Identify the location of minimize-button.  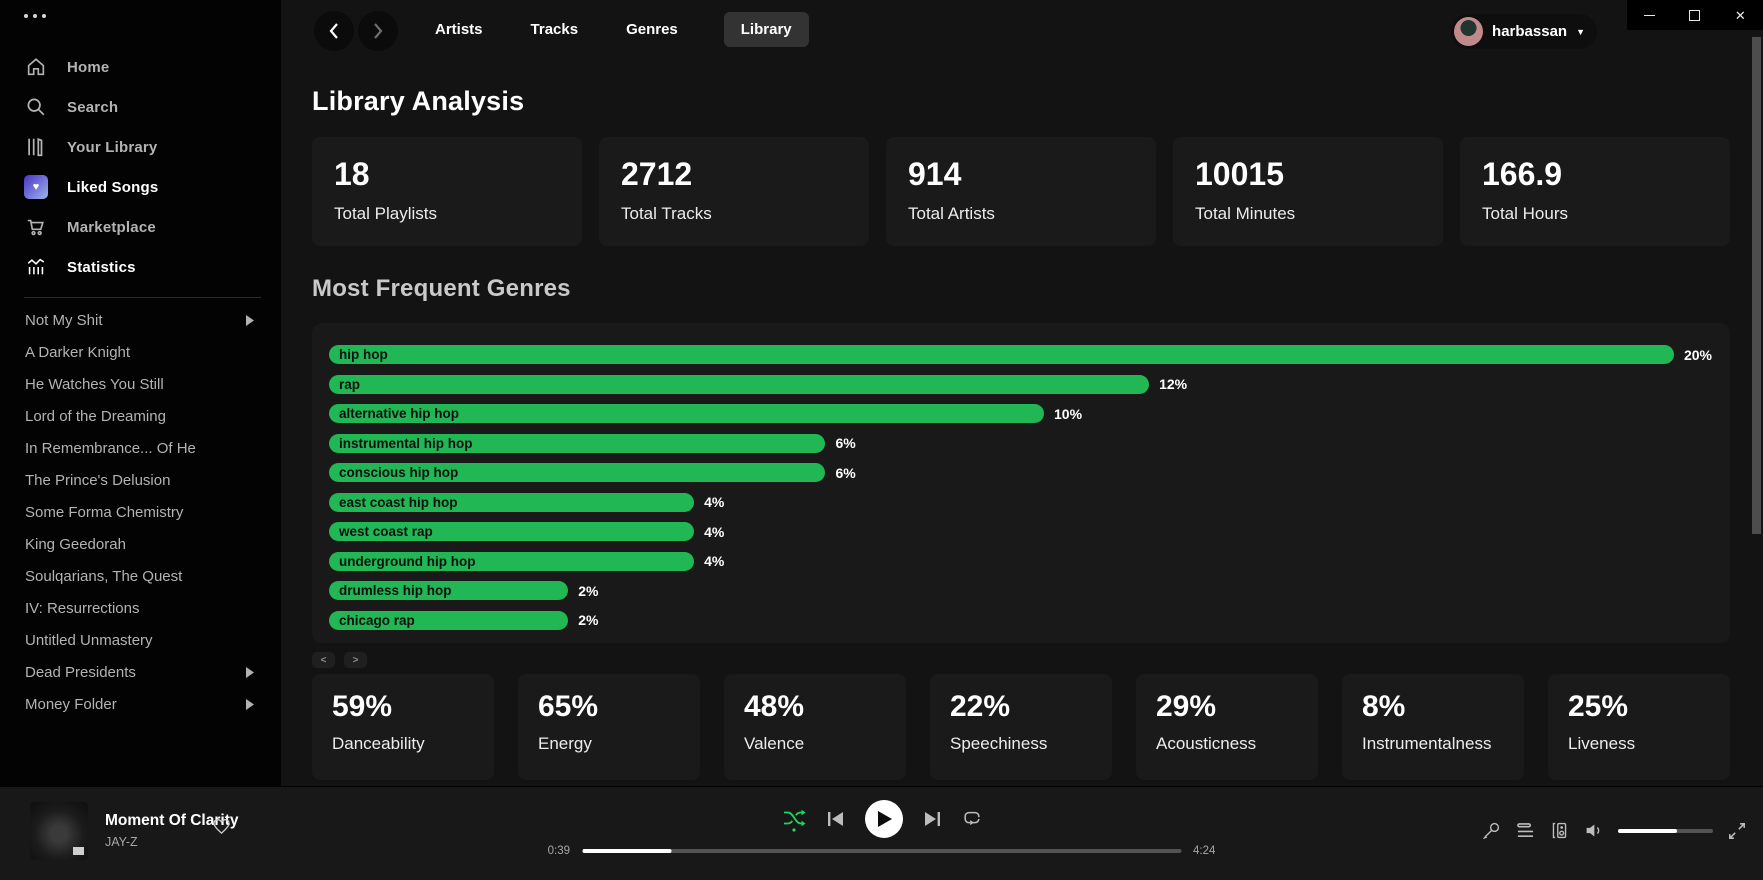
(1649, 15).